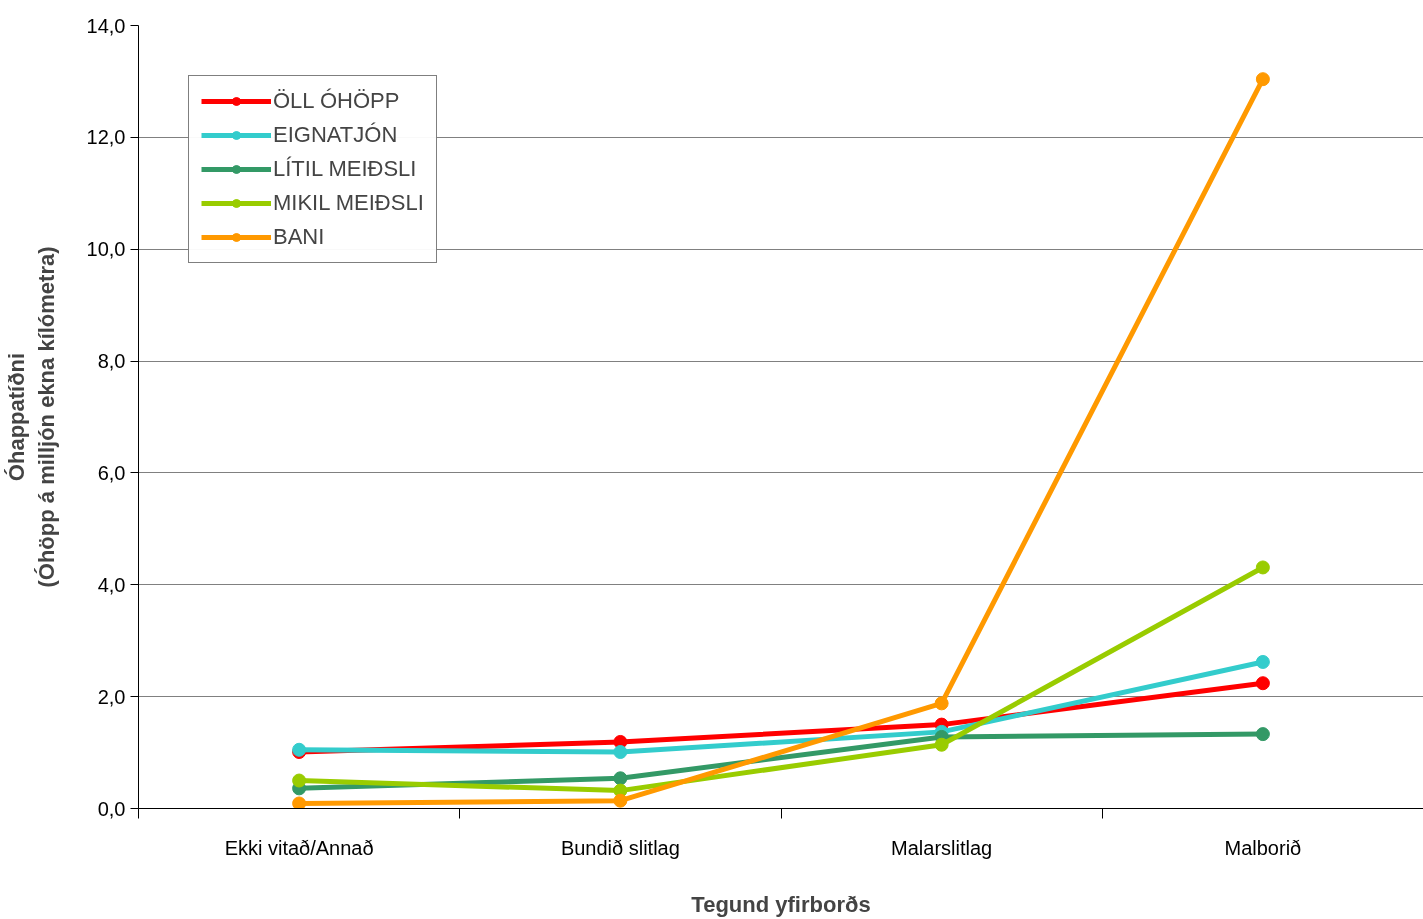  I want to click on y-tick-label: 8,0, so click(111, 361).